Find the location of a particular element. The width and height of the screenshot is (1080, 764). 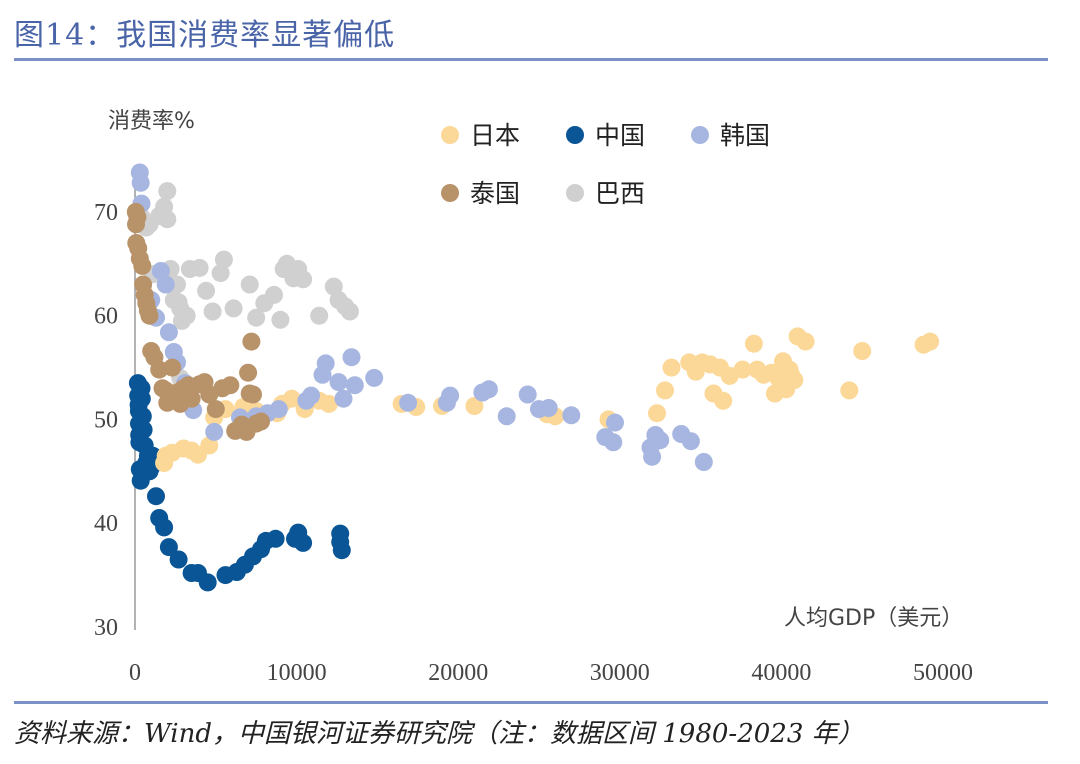

x-tick-30000: 30000 is located at coordinates (620, 673).